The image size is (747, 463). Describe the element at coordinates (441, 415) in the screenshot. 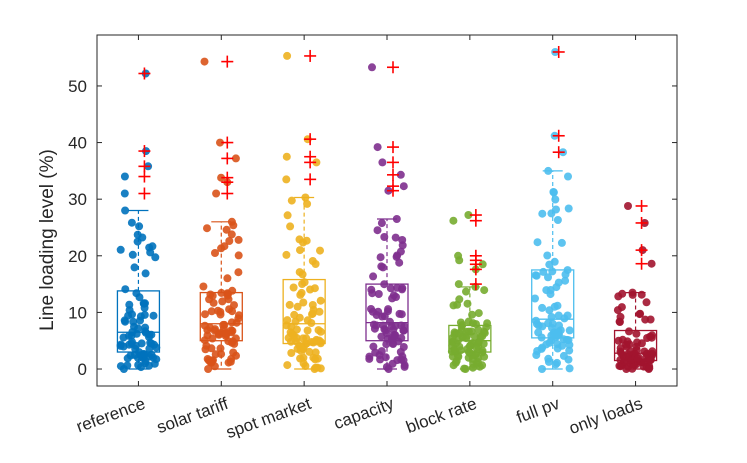

I see `x-category-label: block rate` at that location.